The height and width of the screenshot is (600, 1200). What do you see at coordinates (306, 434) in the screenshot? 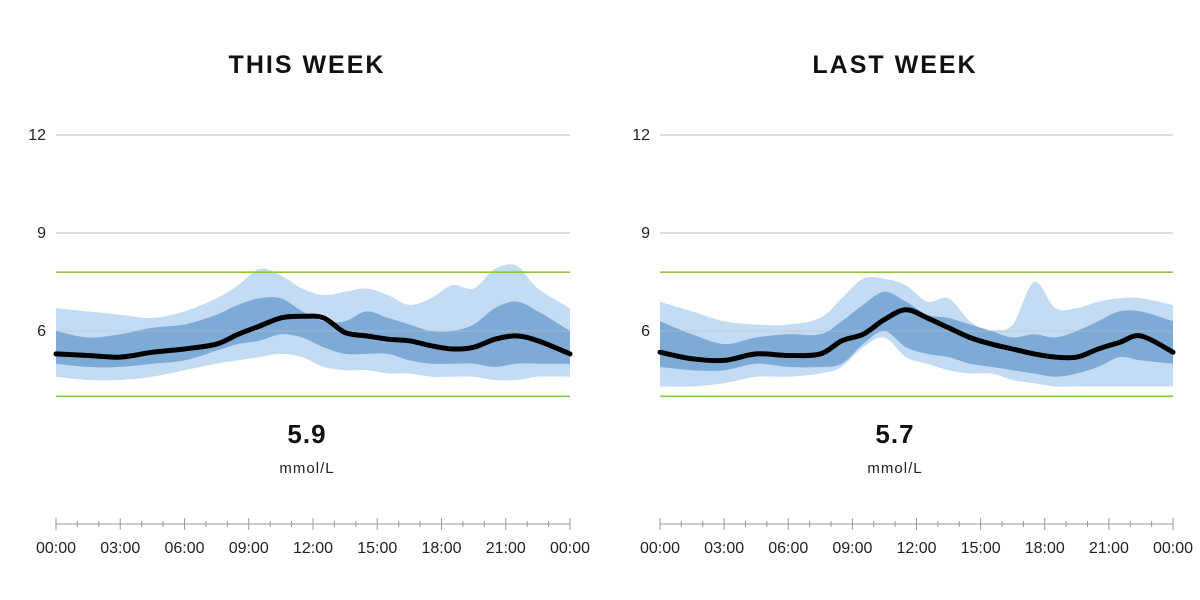
I see `average-value: 5.9` at bounding box center [306, 434].